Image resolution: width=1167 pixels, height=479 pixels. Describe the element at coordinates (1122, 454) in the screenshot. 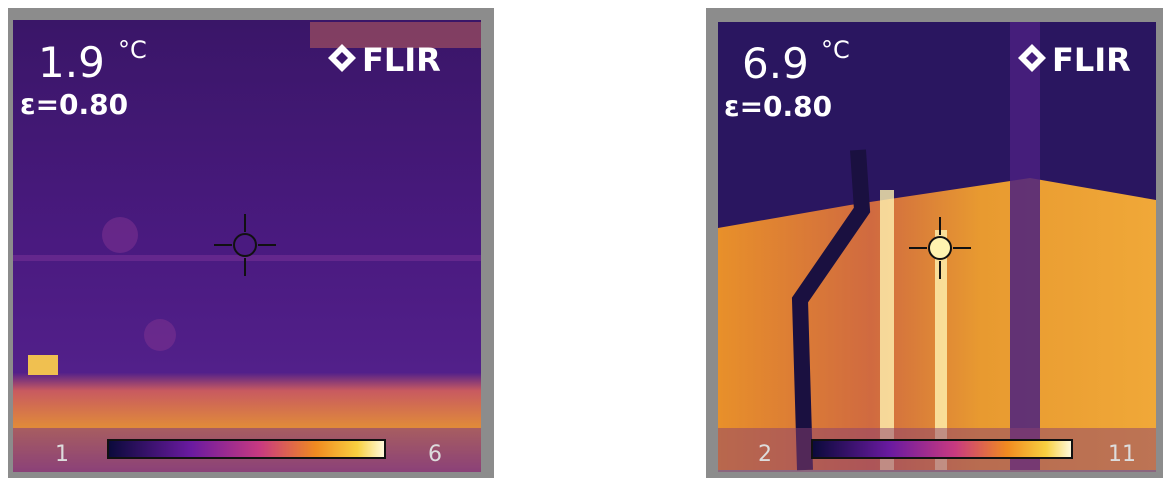

I see `scale-max: 11` at that location.